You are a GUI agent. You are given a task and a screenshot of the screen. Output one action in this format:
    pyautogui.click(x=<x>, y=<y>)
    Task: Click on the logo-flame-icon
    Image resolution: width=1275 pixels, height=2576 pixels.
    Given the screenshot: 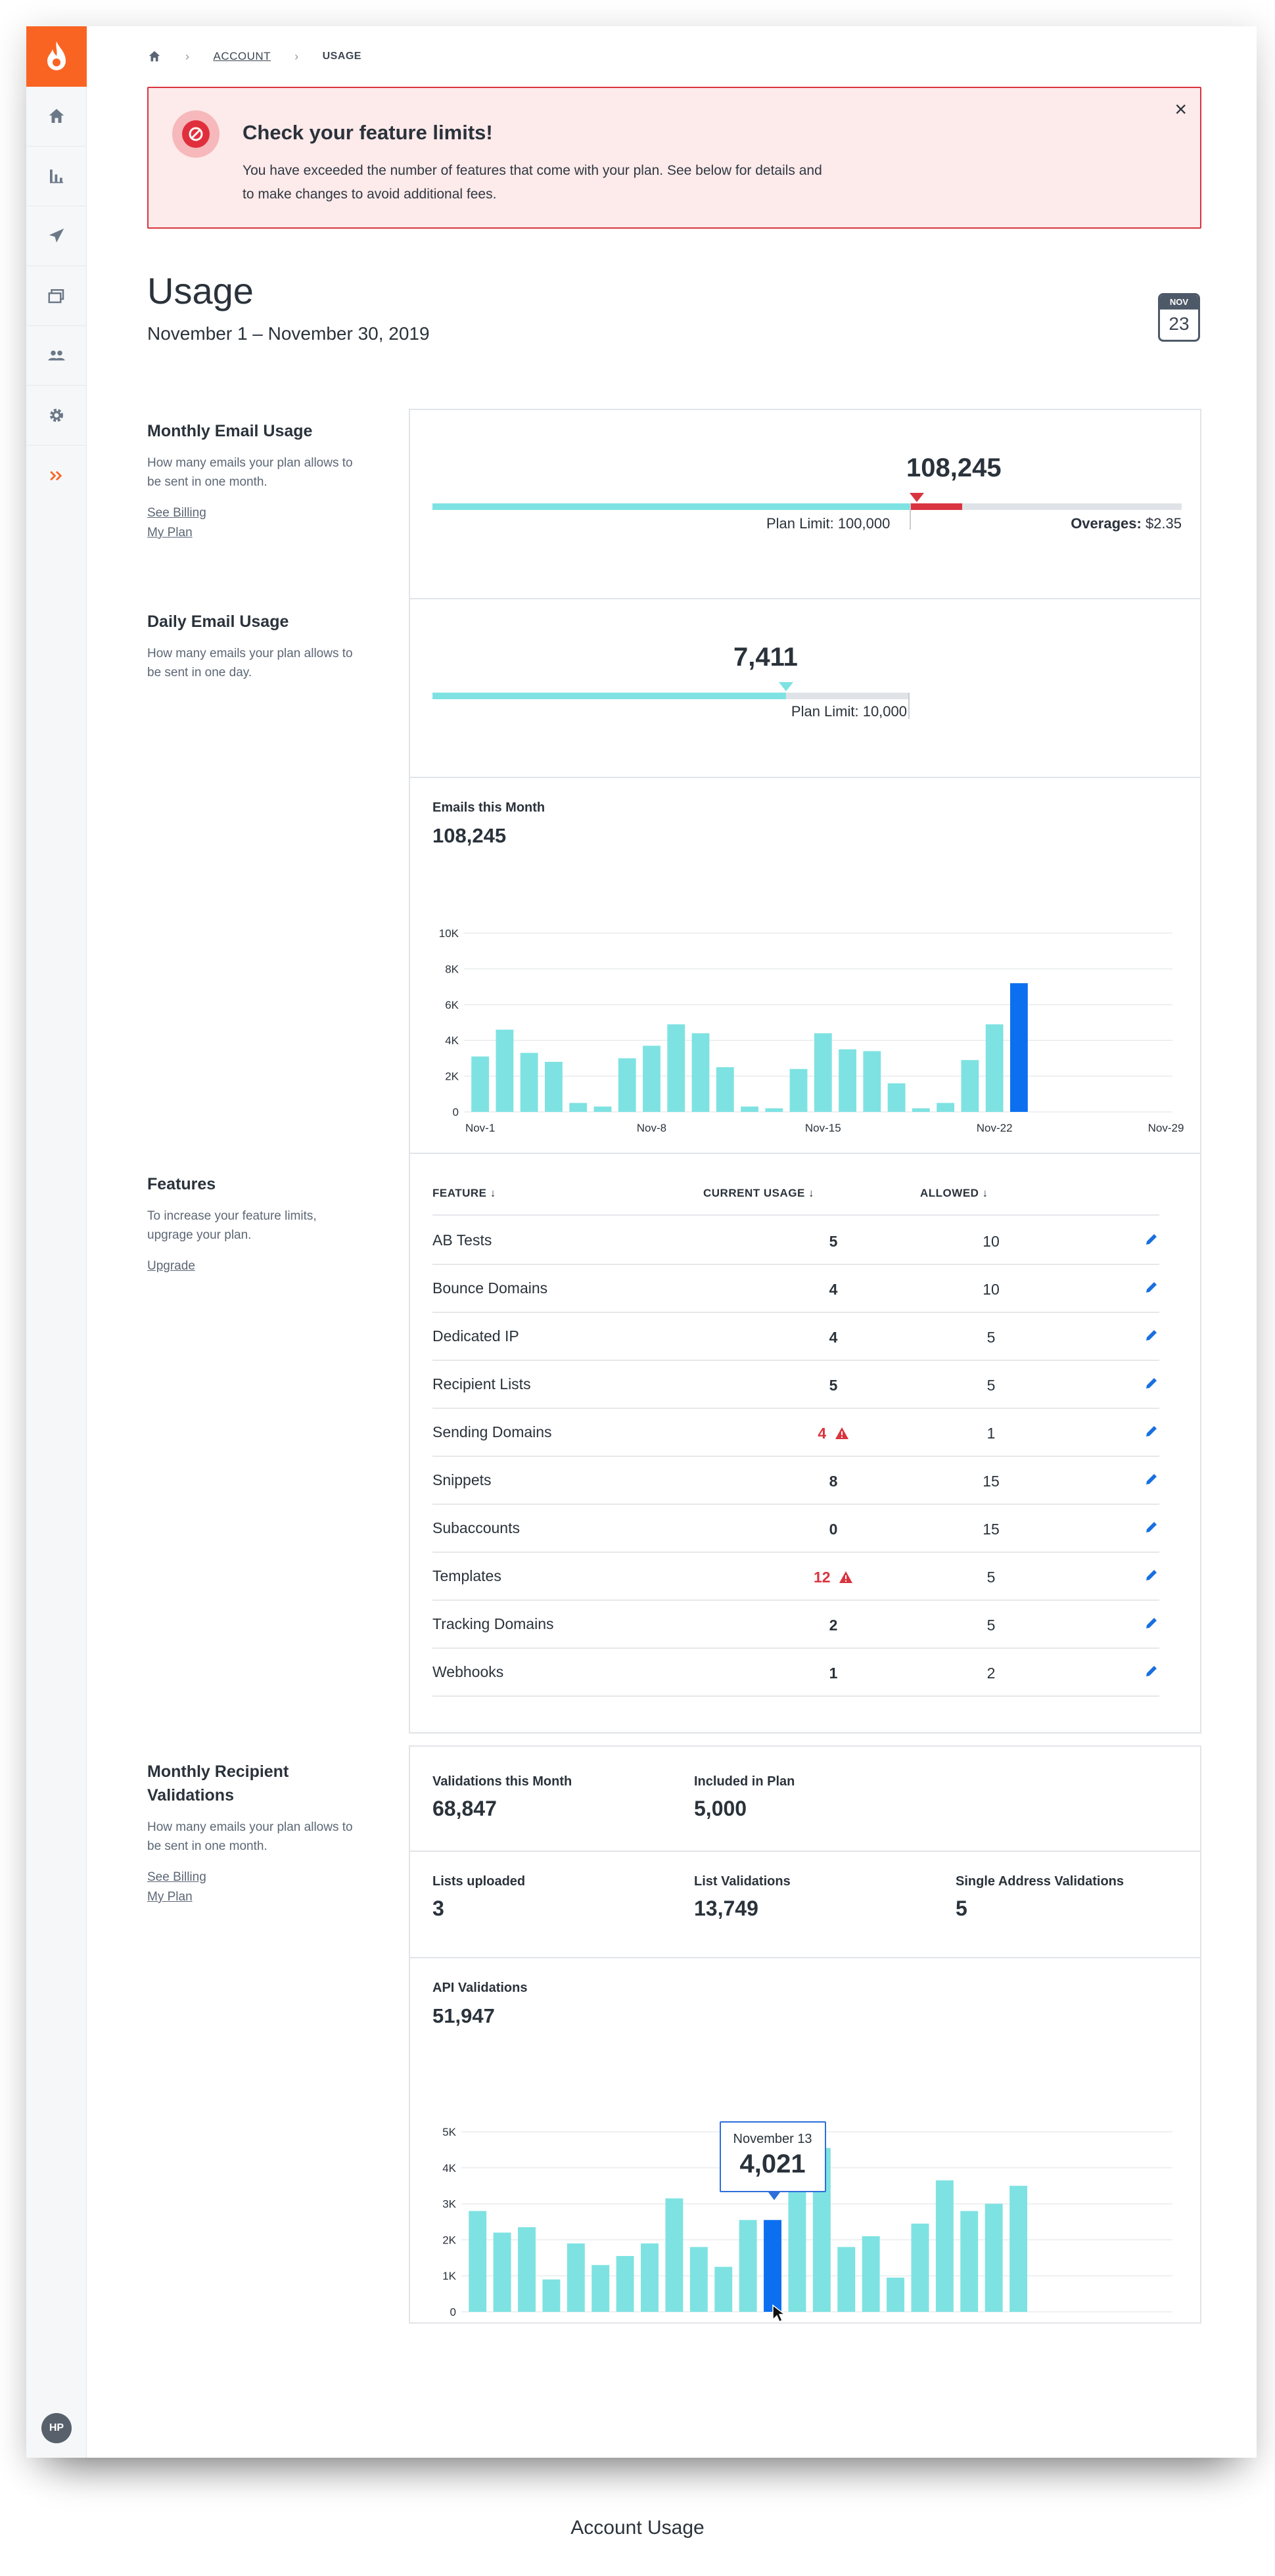 What is the action you would take?
    pyautogui.click(x=56, y=56)
    